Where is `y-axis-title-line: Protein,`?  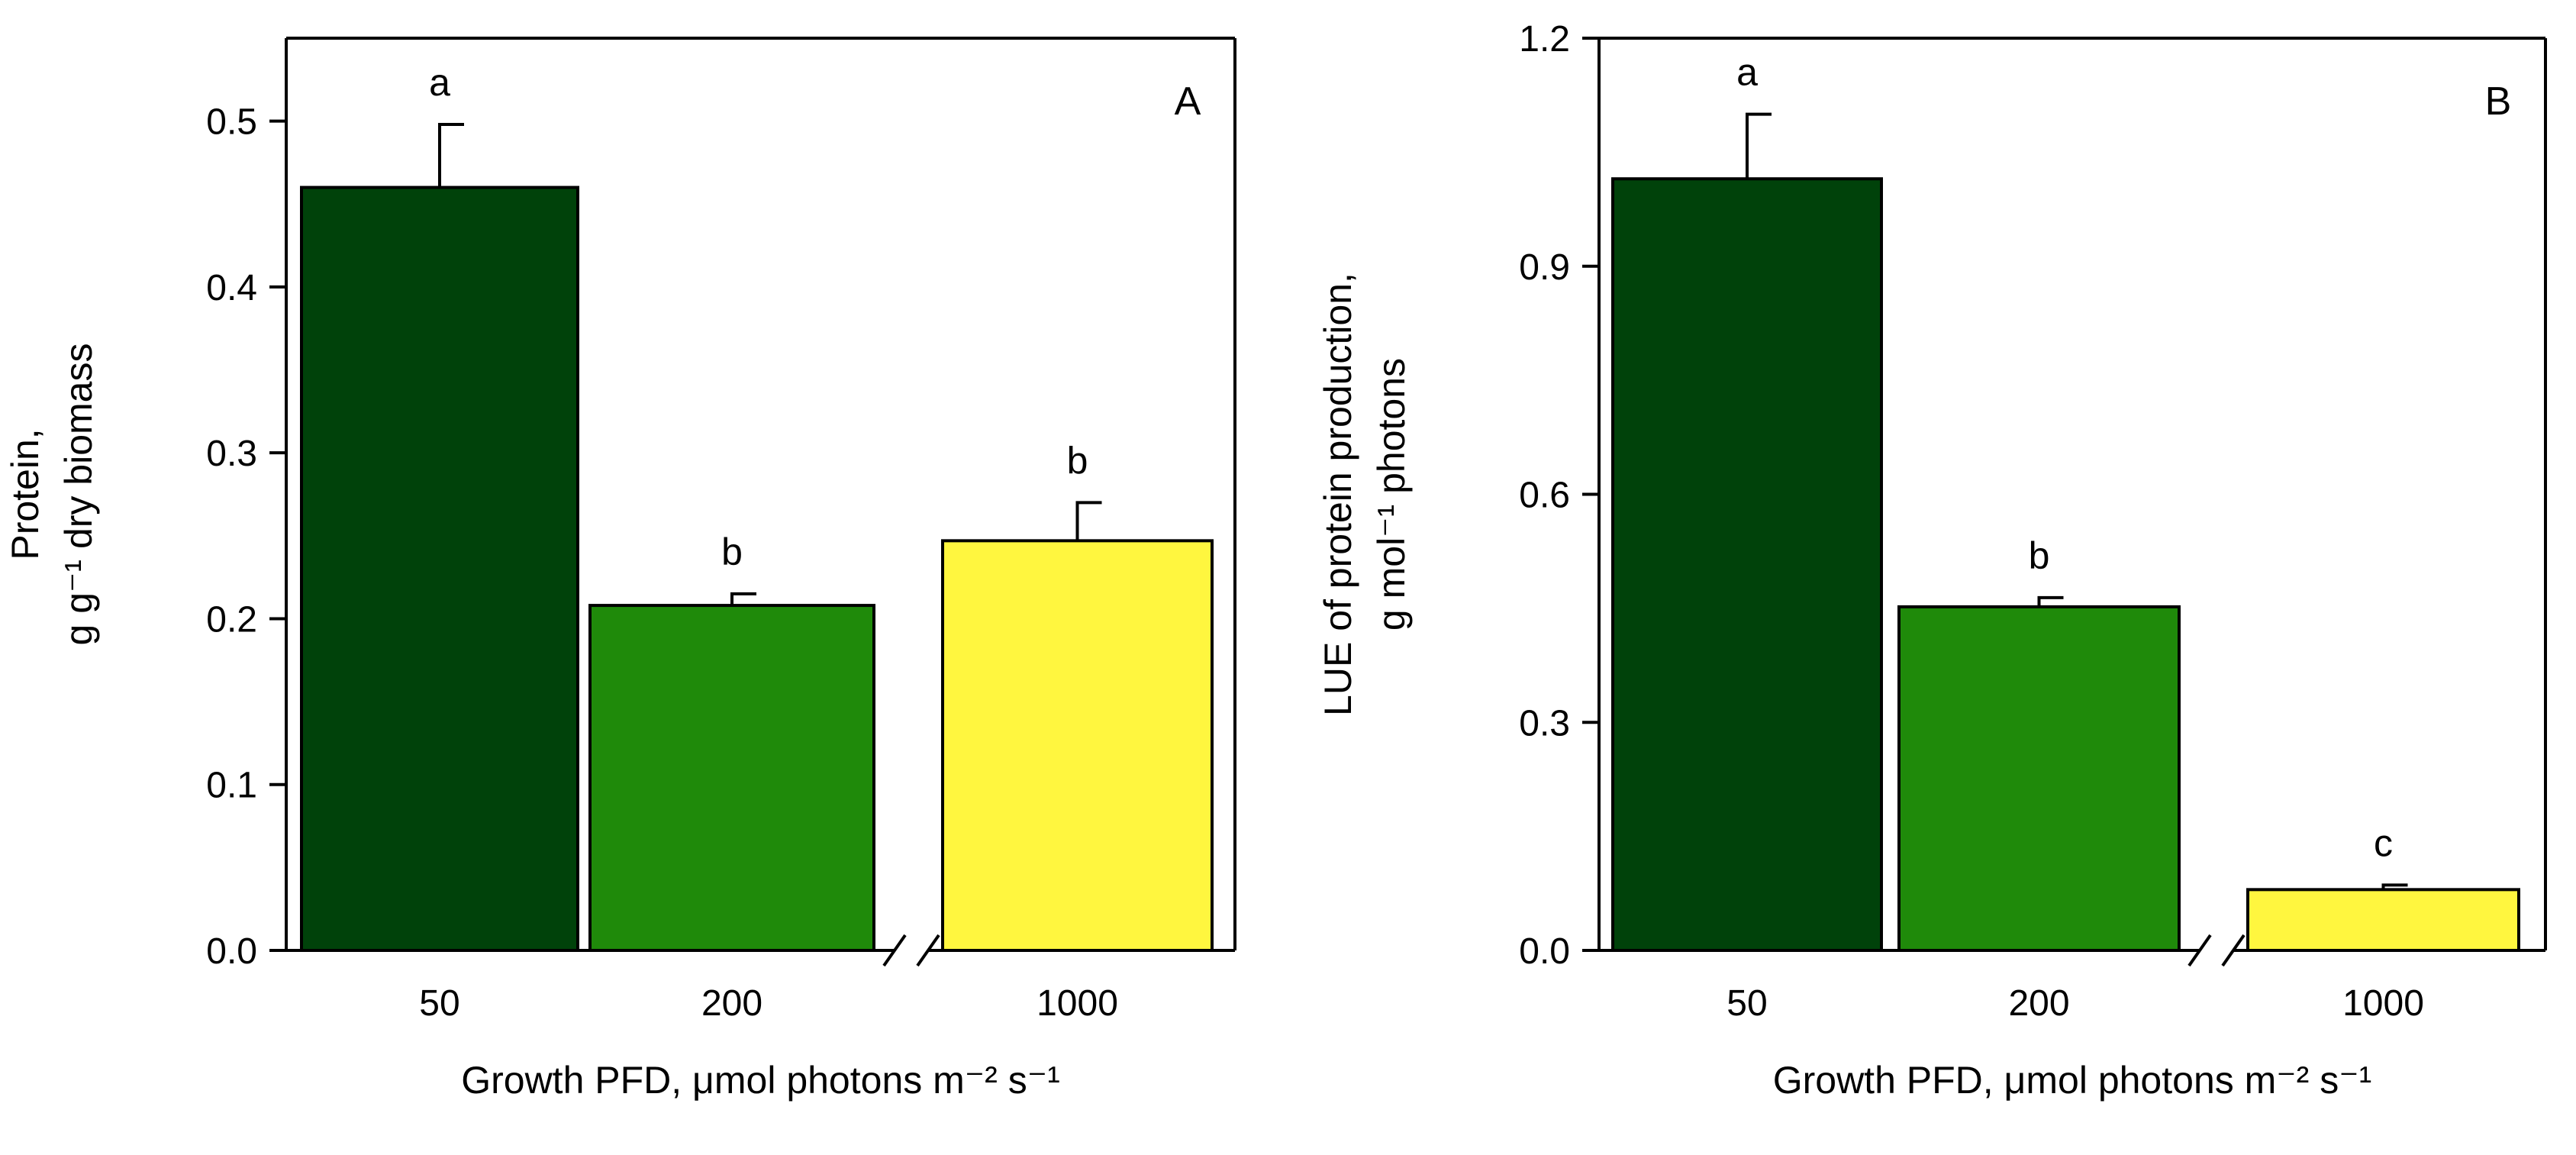
y-axis-title-line: Protein, is located at coordinates (26, 494).